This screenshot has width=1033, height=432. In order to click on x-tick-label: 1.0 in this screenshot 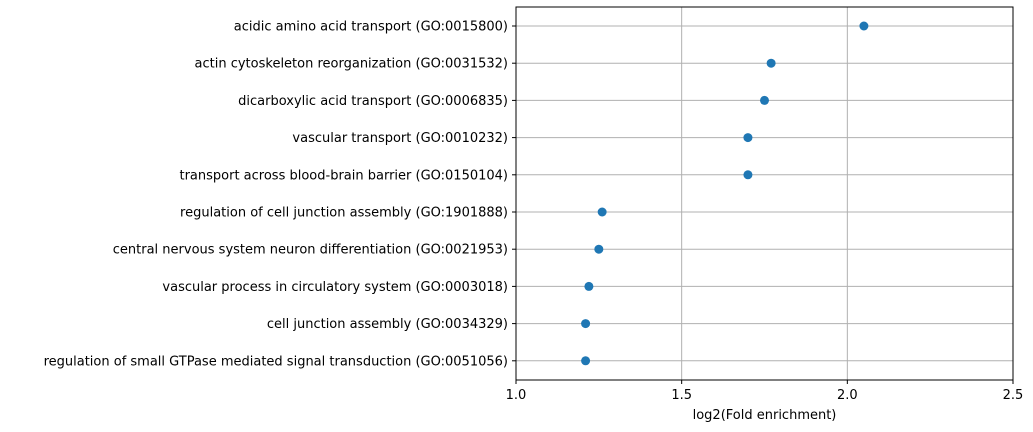, I will do `click(516, 395)`.